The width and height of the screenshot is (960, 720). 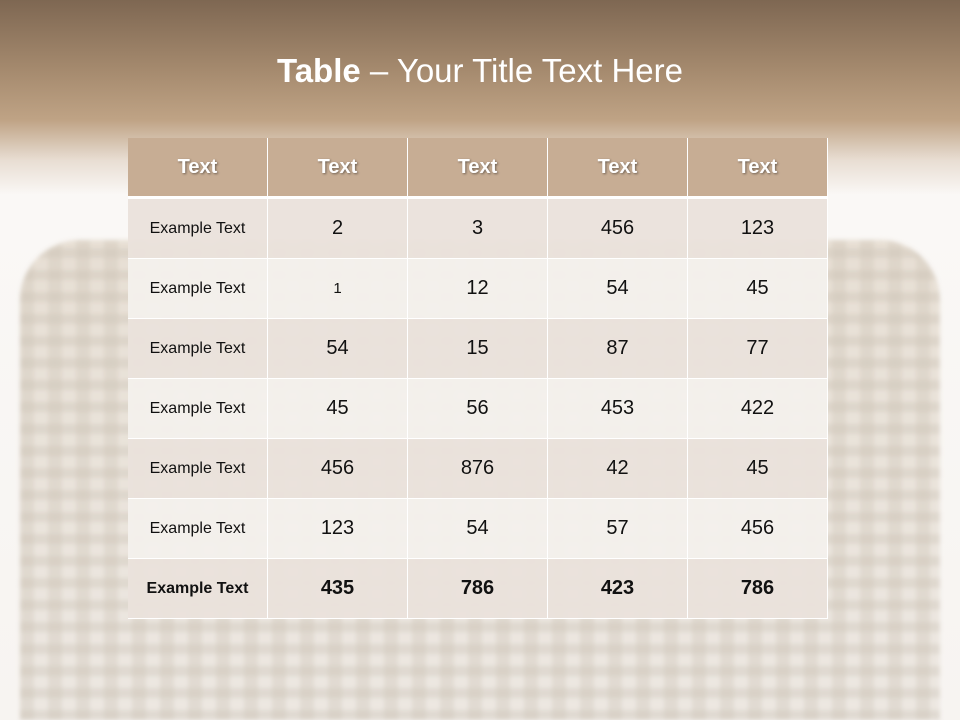 What do you see at coordinates (338, 229) in the screenshot?
I see `value-cell: 2` at bounding box center [338, 229].